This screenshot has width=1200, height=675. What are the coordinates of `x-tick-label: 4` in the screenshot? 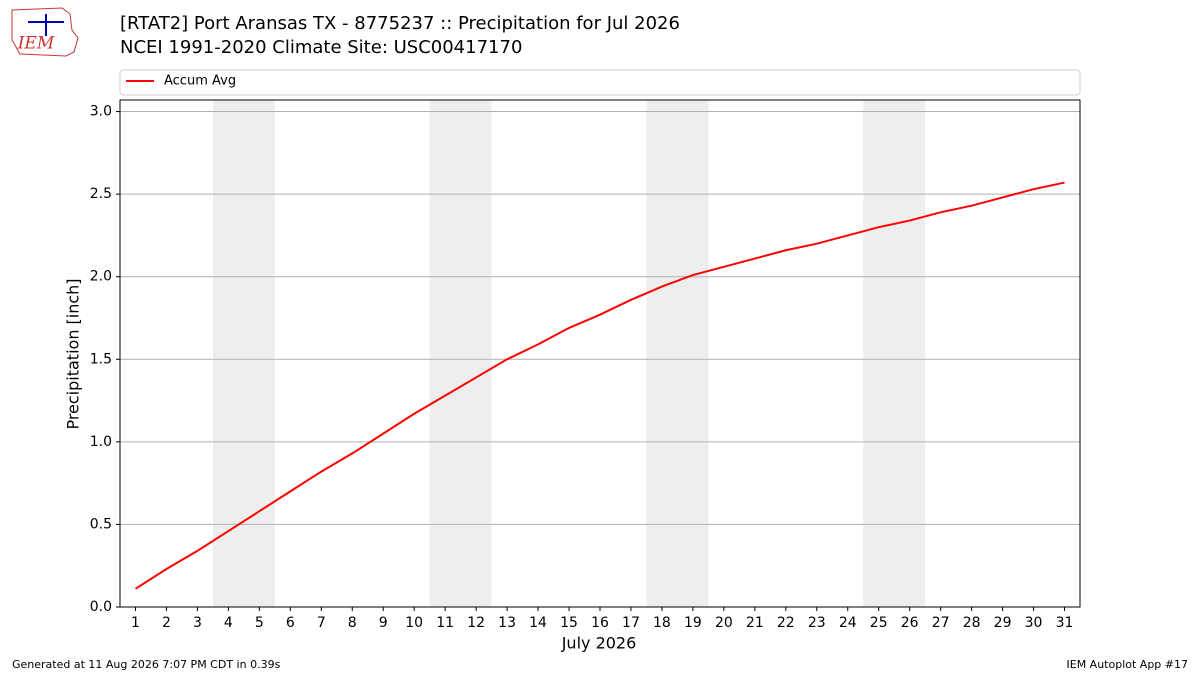 It's located at (228, 623).